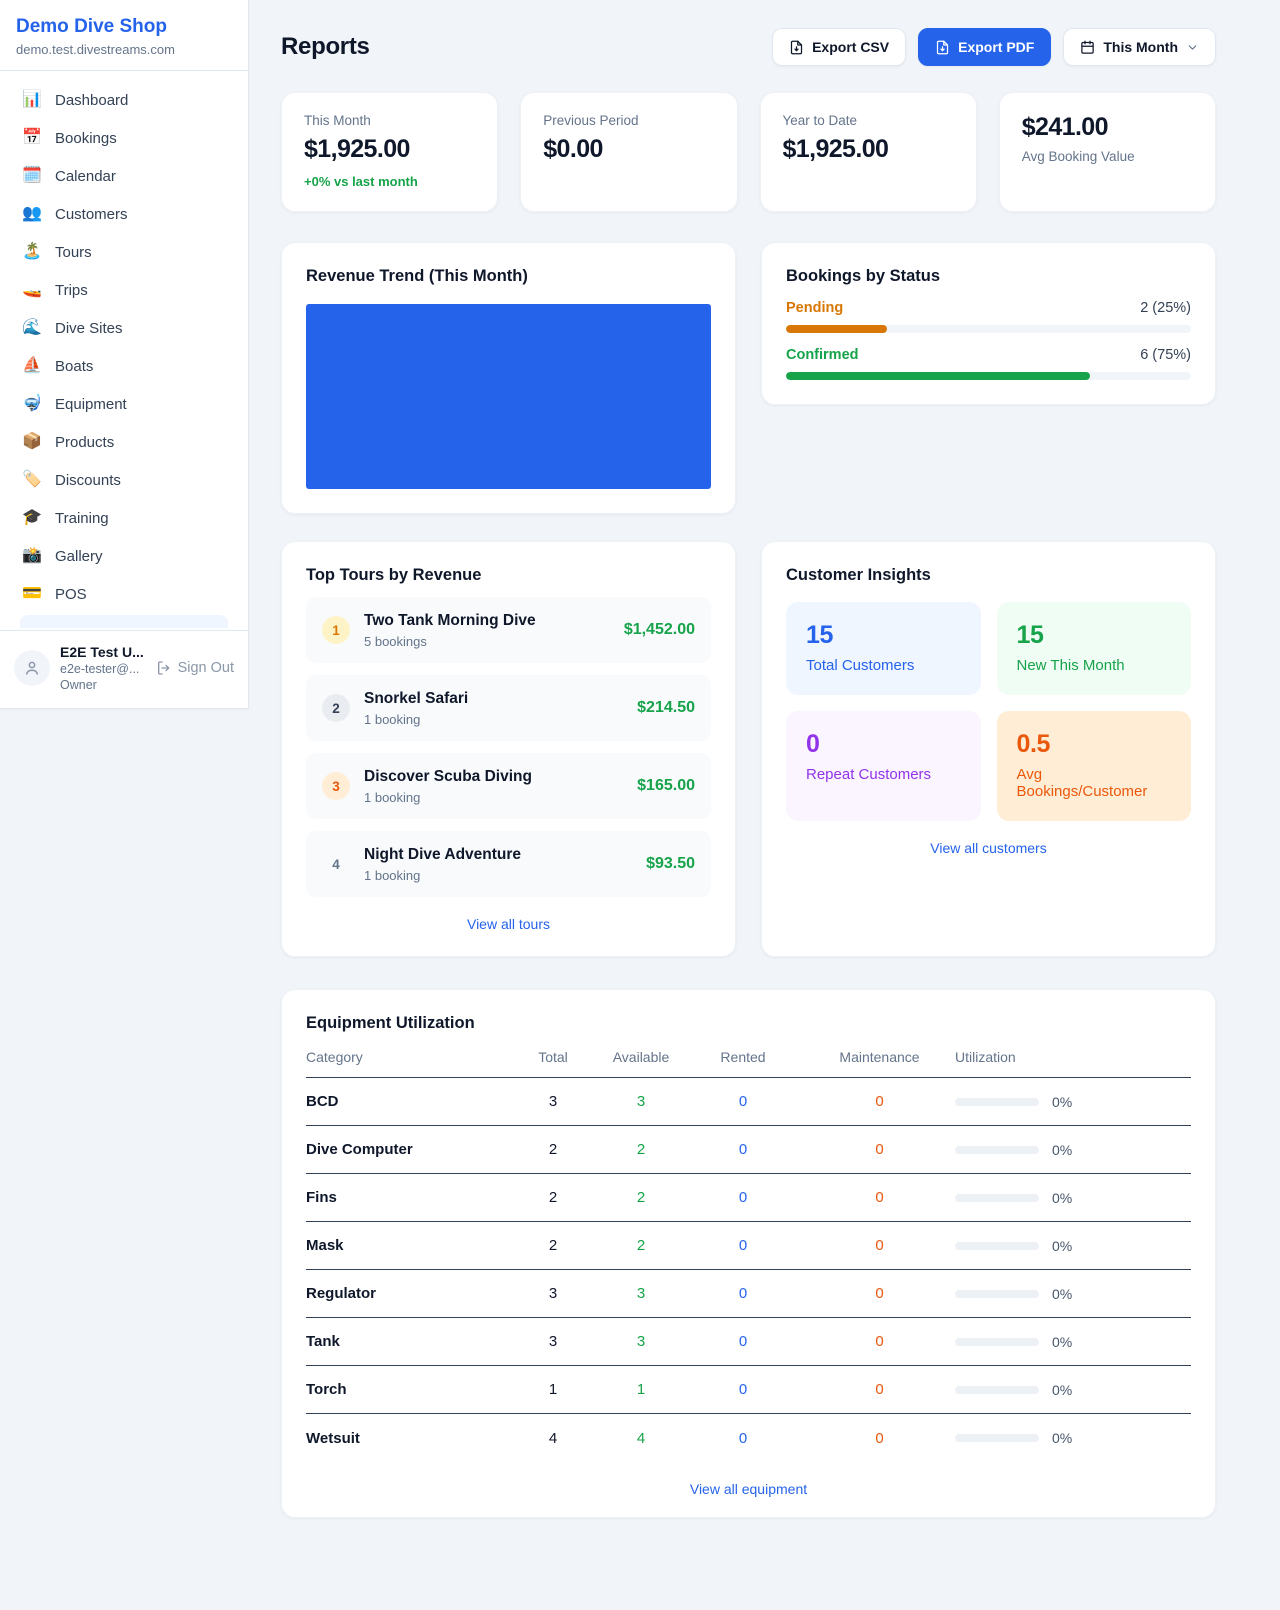 The width and height of the screenshot is (1280, 1610). I want to click on stat-label: Avg Booking Value, so click(1078, 156).